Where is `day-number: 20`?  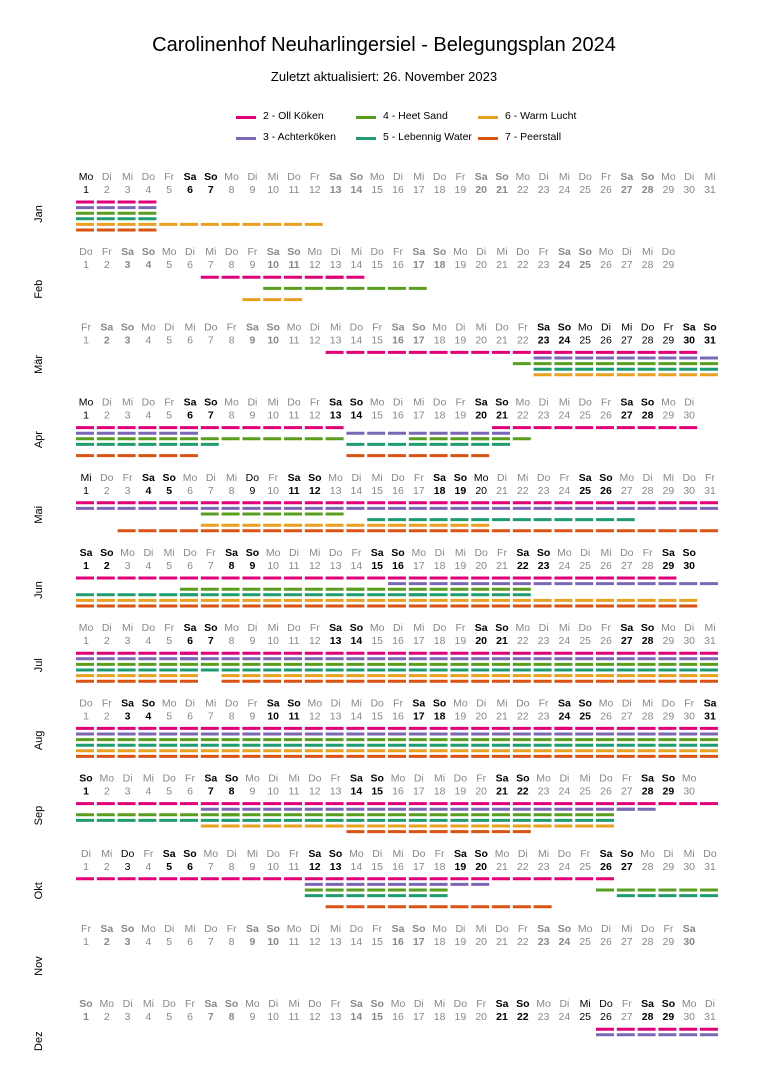
day-number: 20 is located at coordinates (481, 867).